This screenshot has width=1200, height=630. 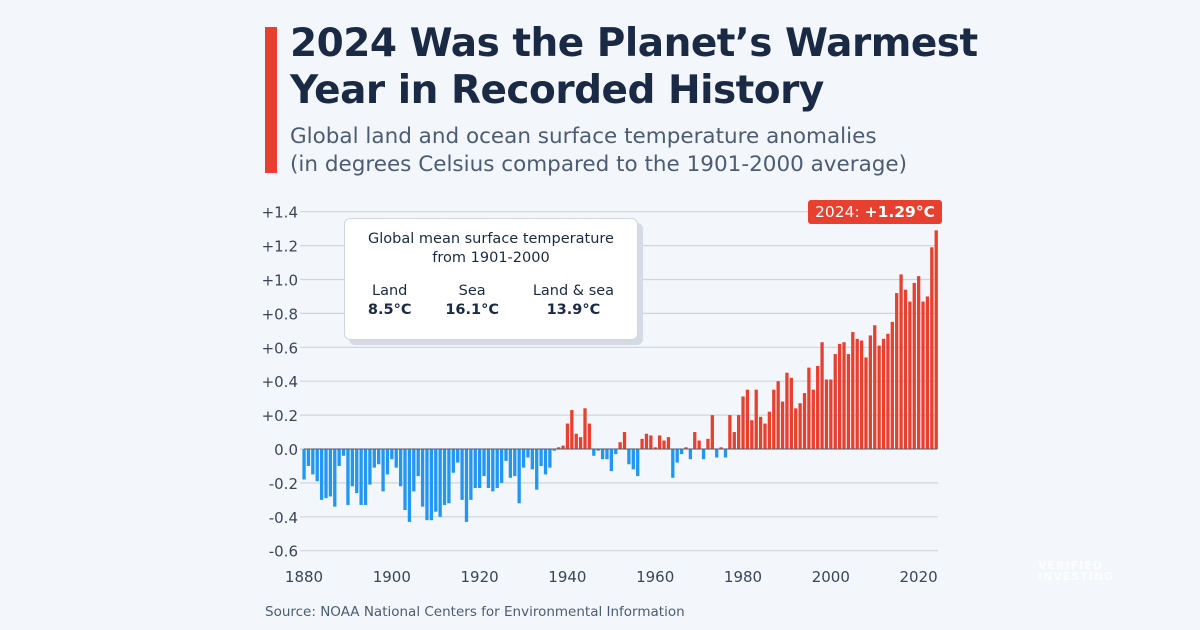 I want to click on bar-1983, so click(x=756, y=419).